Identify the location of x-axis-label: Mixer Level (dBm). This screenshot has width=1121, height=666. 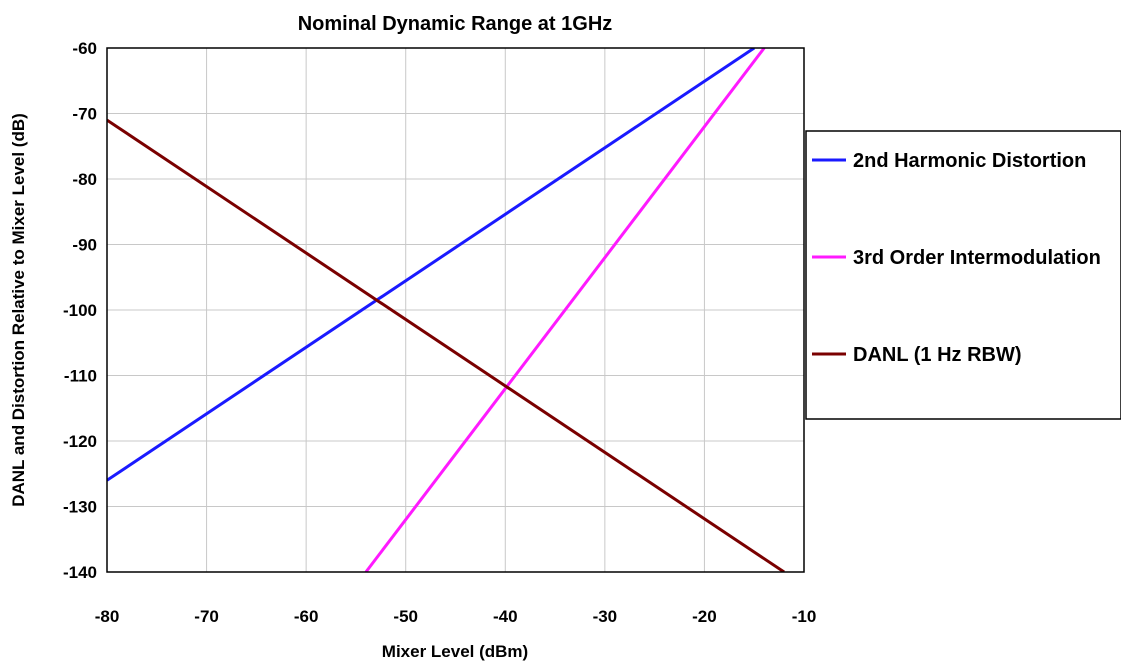
(455, 651).